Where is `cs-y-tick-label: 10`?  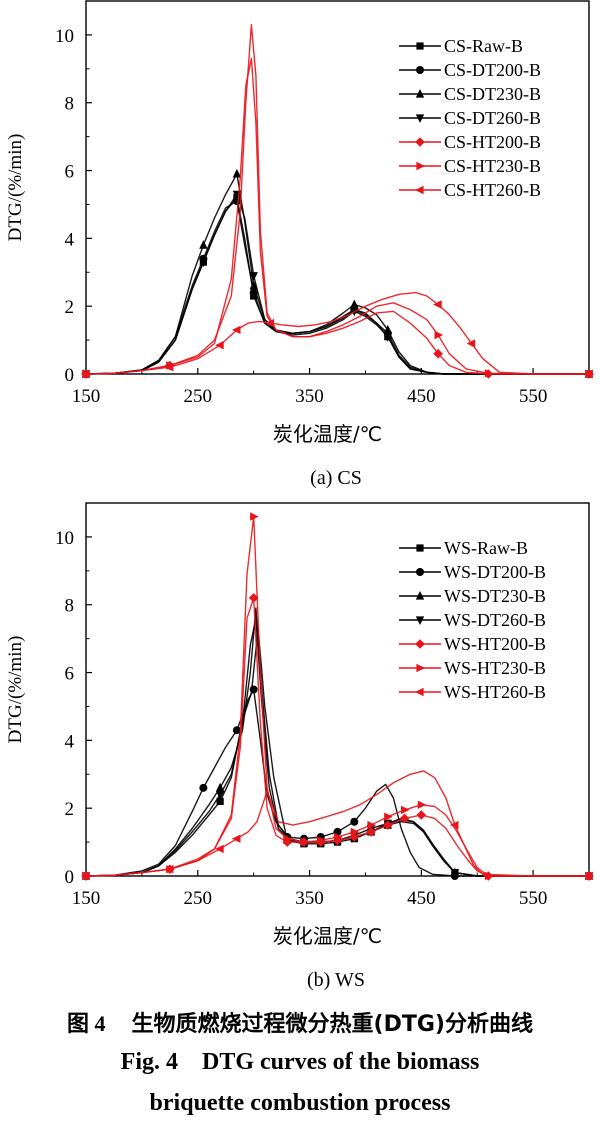 cs-y-tick-label: 10 is located at coordinates (64, 36).